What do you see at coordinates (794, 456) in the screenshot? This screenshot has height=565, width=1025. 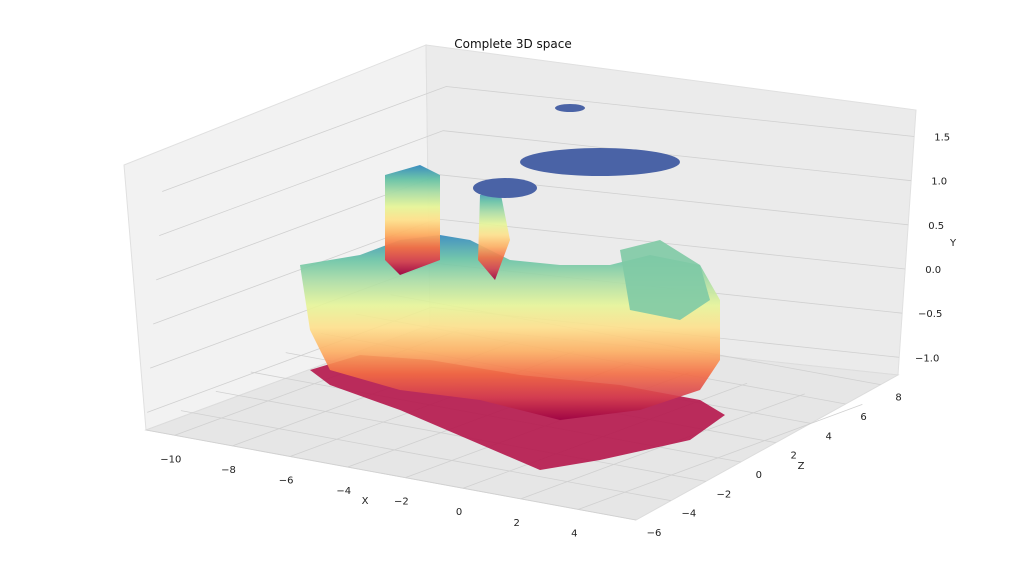 I see `z-tick-label: 2` at bounding box center [794, 456].